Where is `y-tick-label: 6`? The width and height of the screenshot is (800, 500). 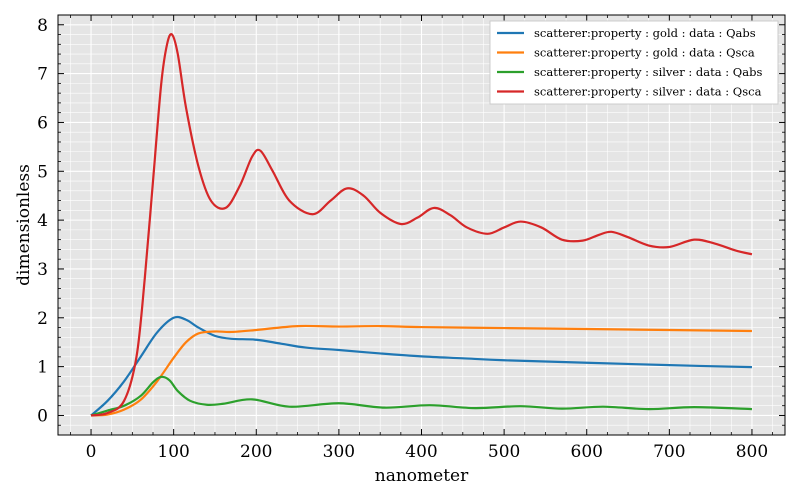 y-tick-label: 6 is located at coordinates (42, 123).